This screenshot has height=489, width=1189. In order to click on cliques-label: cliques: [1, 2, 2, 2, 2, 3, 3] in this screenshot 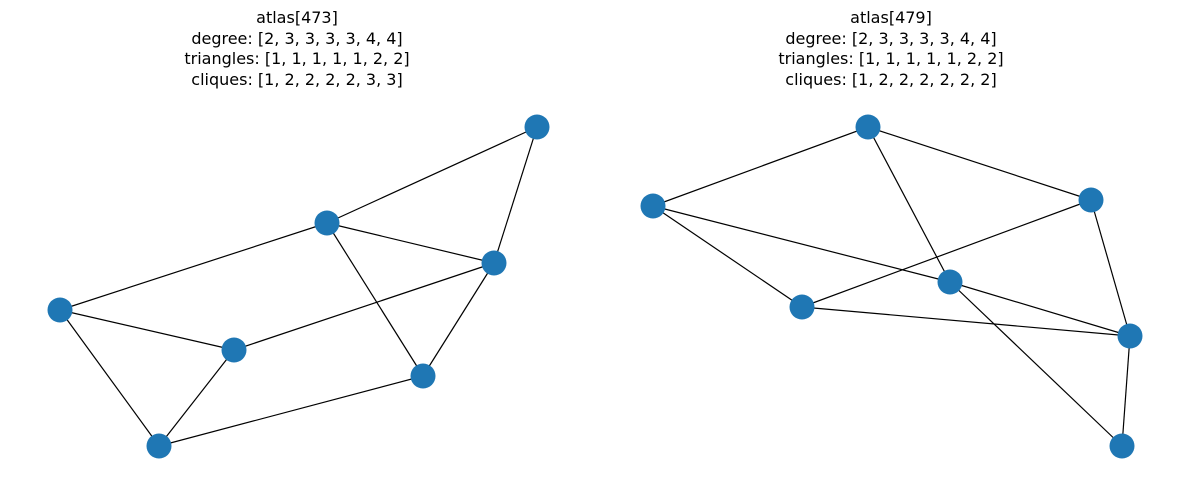, I will do `click(297, 79)`.